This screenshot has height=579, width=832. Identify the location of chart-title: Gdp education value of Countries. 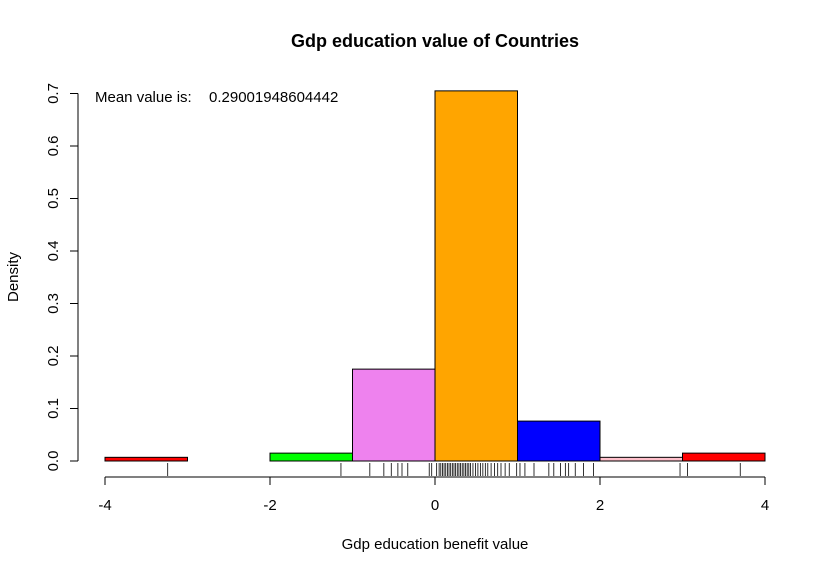
(435, 41).